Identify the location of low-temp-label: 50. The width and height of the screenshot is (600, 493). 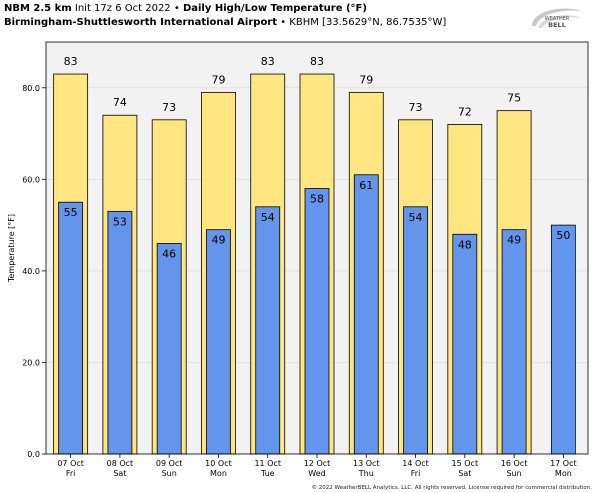
(563, 235).